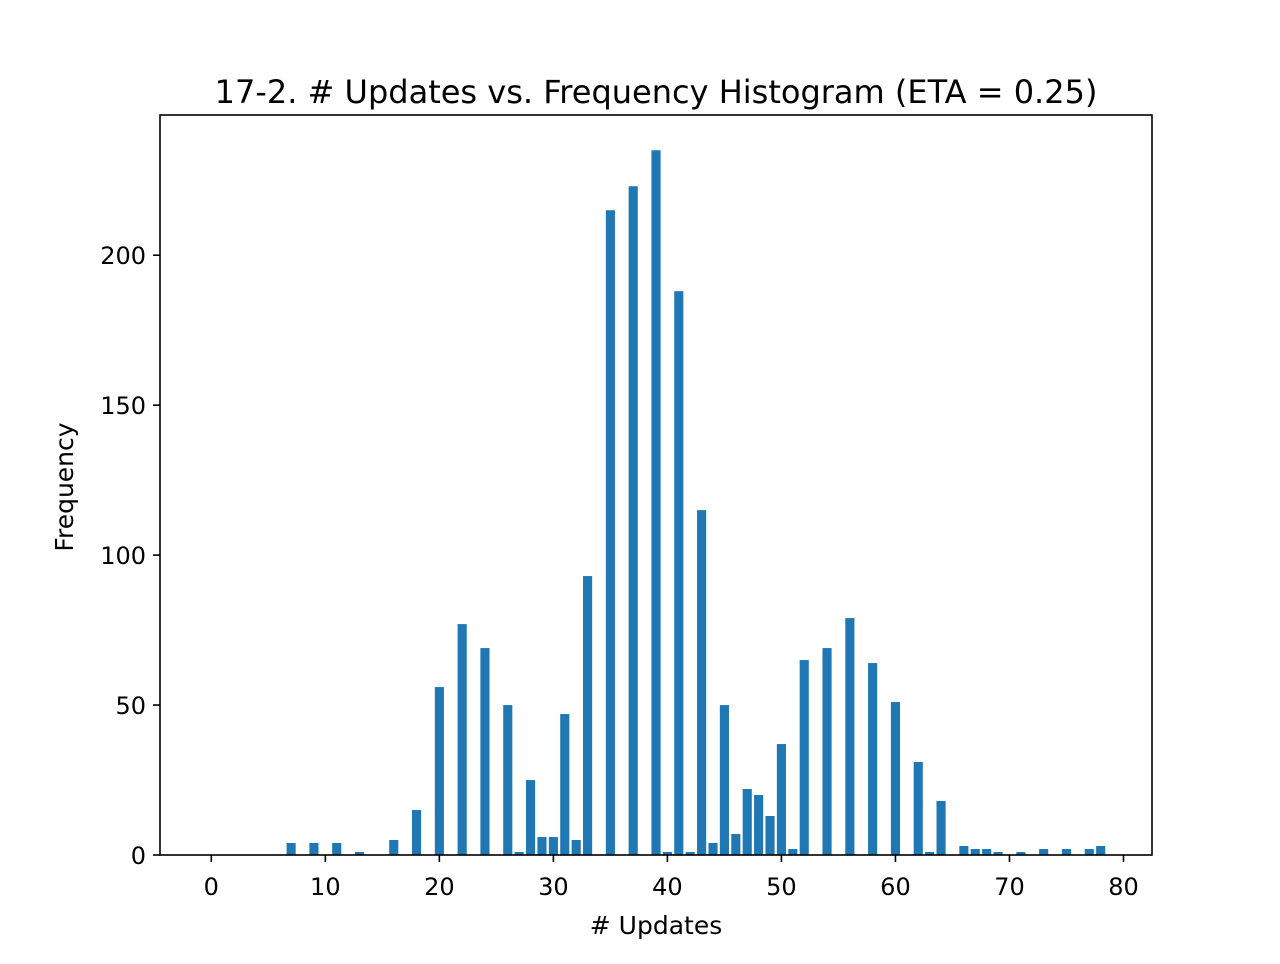  I want to click on x-tick-label-10: 10, so click(325, 887).